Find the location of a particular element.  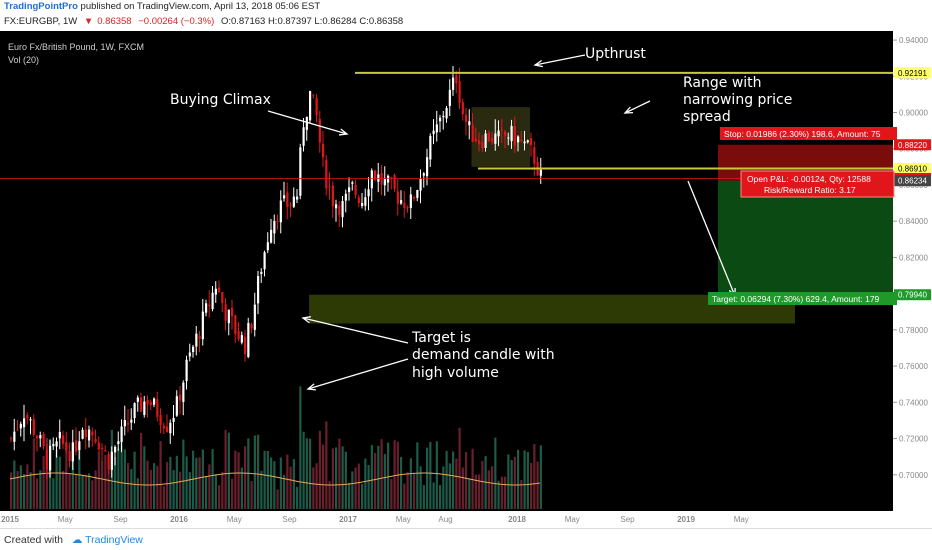

time-tick-label: May is located at coordinates (572, 519).